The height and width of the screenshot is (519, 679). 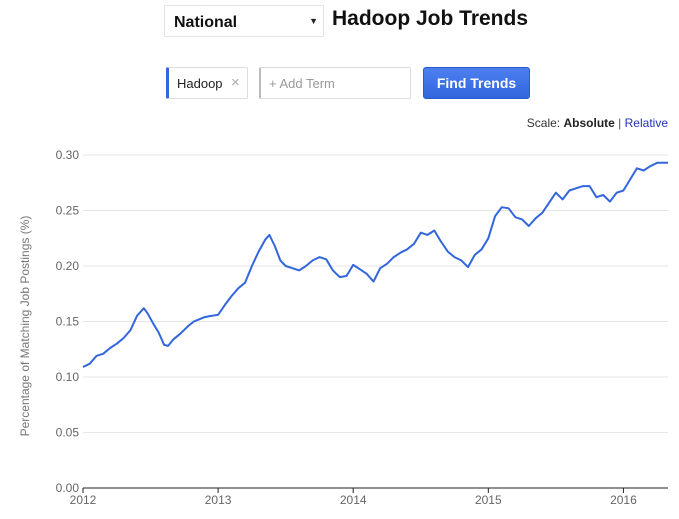 What do you see at coordinates (623, 500) in the screenshot?
I see `x-tick-label: 2016` at bounding box center [623, 500].